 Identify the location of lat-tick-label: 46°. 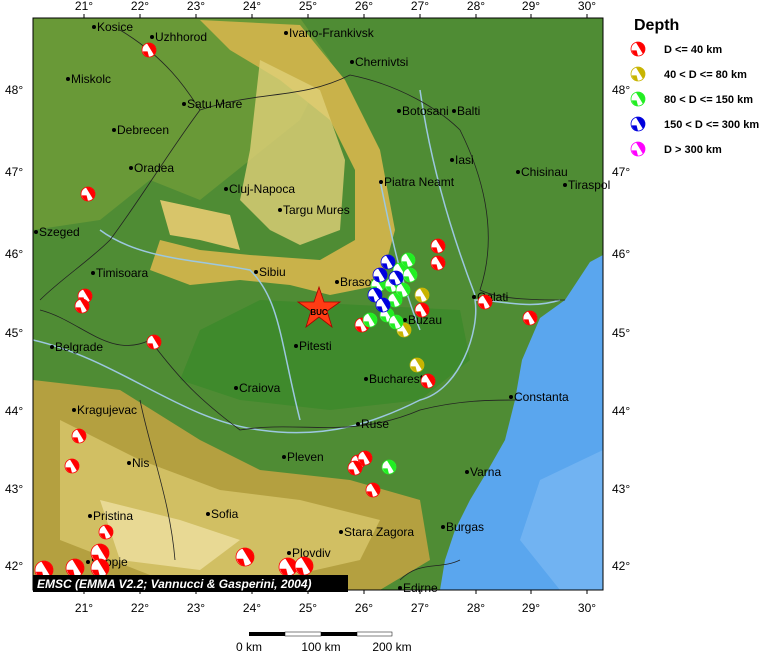
(14, 254).